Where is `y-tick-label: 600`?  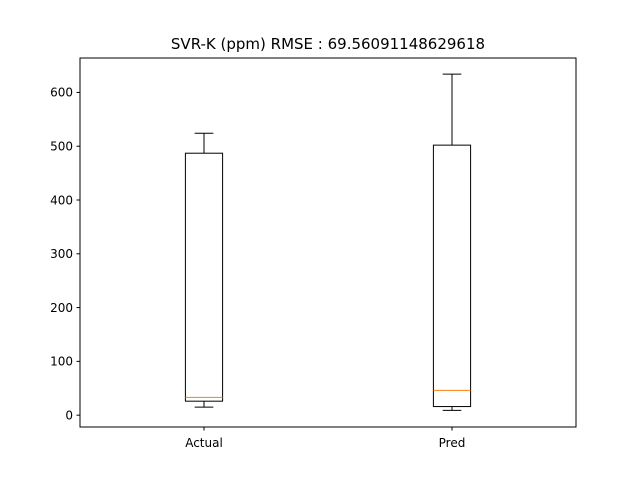
y-tick-label: 600 is located at coordinates (61, 93).